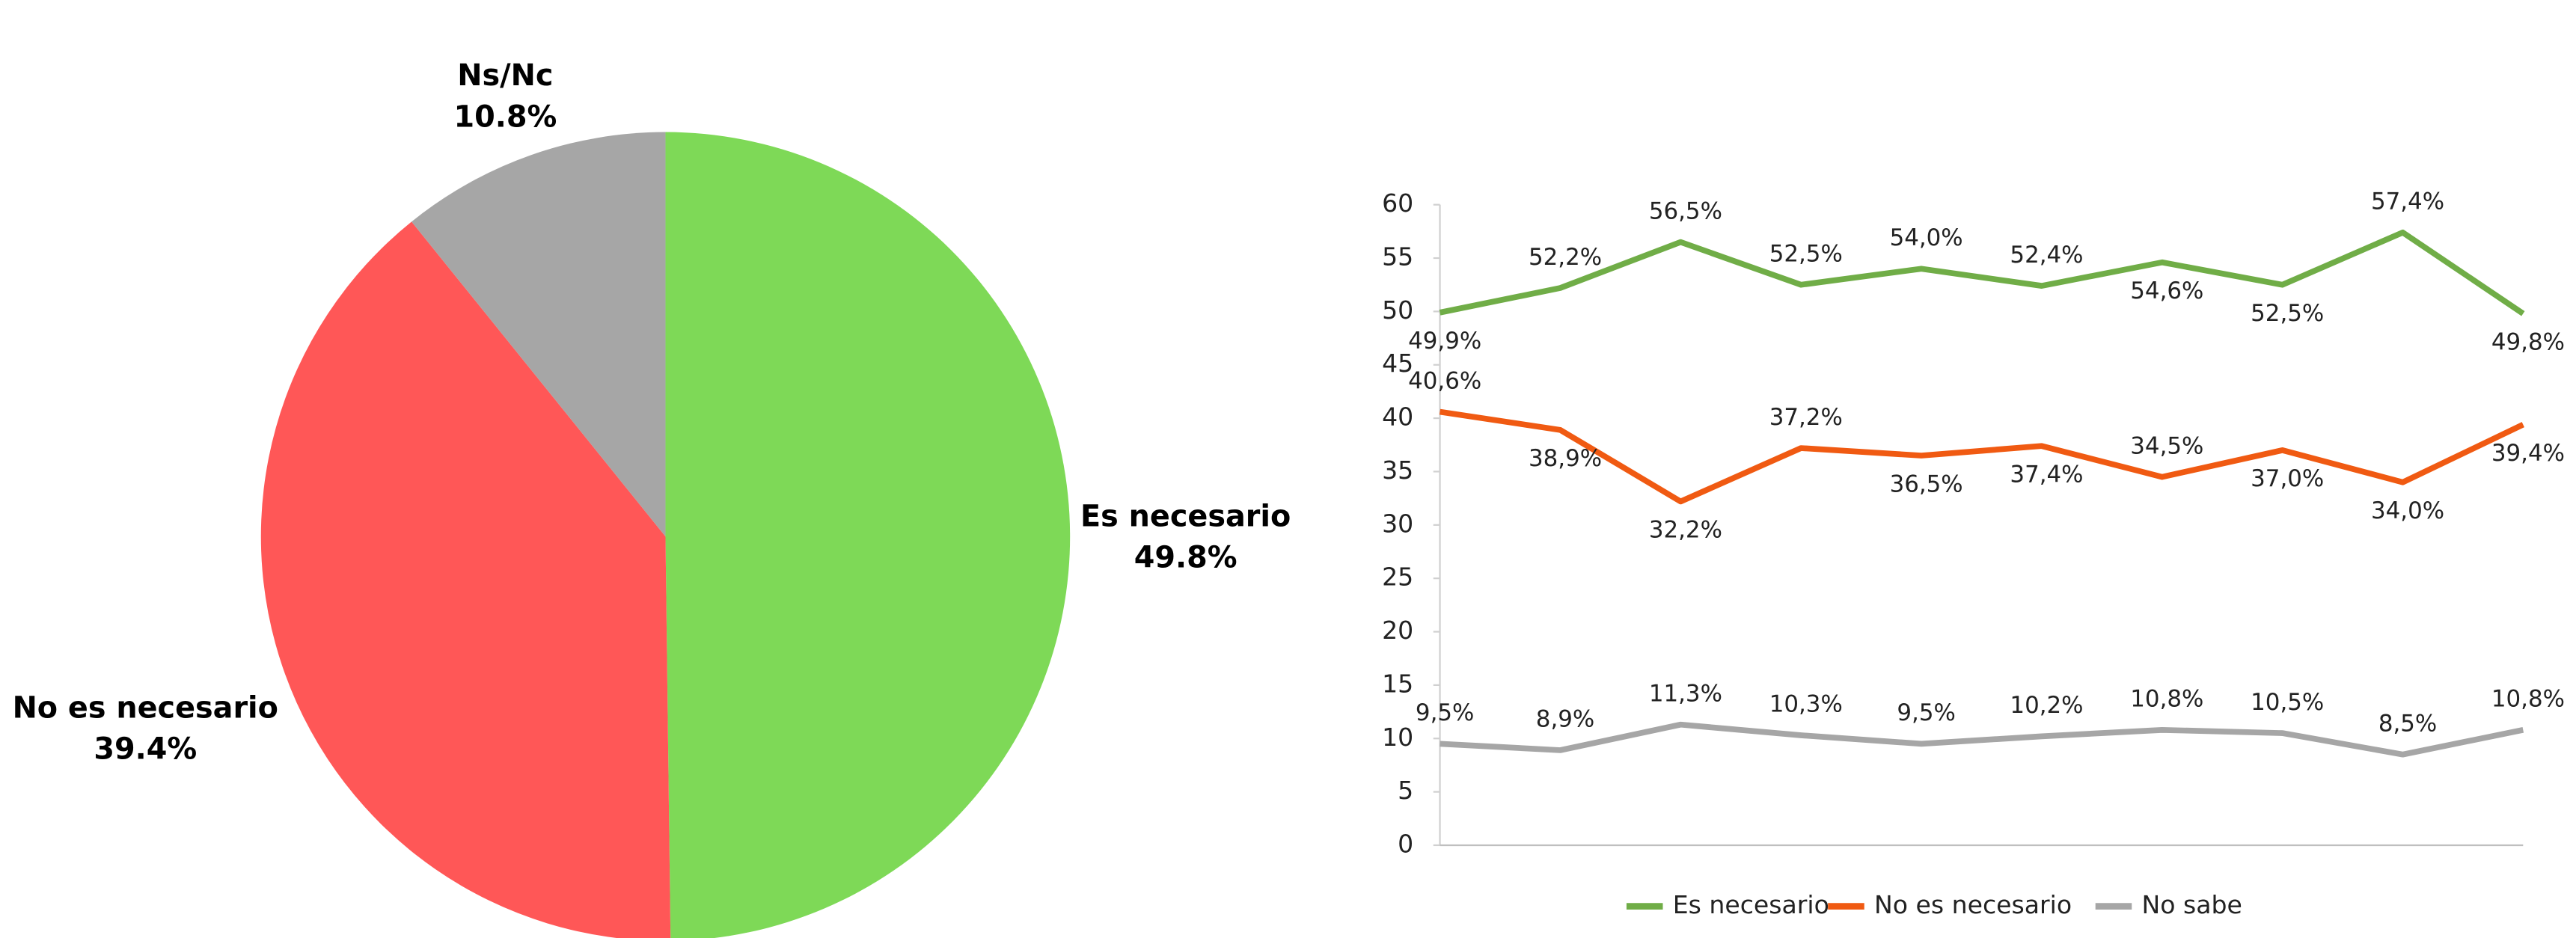 This screenshot has height=938, width=2576. Describe the element at coordinates (1397, 523) in the screenshot. I see `y-tick-label: 30` at that location.